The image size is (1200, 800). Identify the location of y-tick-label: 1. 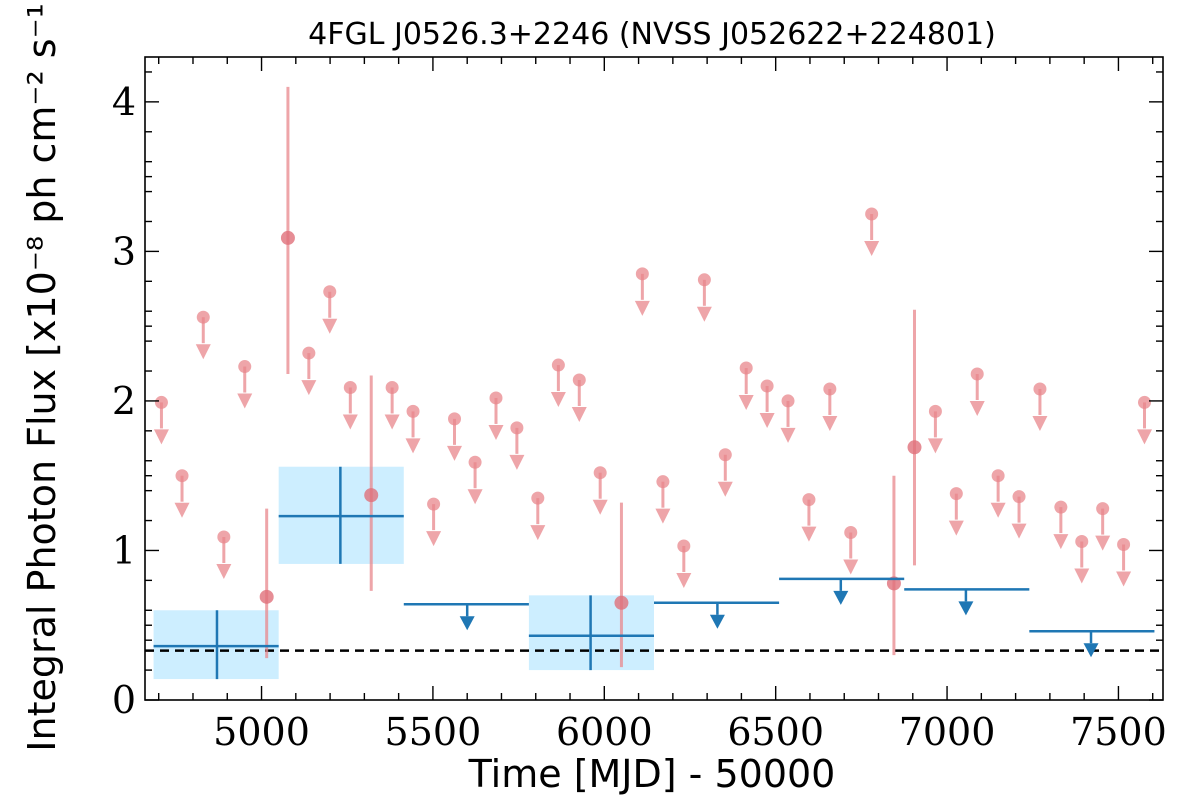
(124, 550).